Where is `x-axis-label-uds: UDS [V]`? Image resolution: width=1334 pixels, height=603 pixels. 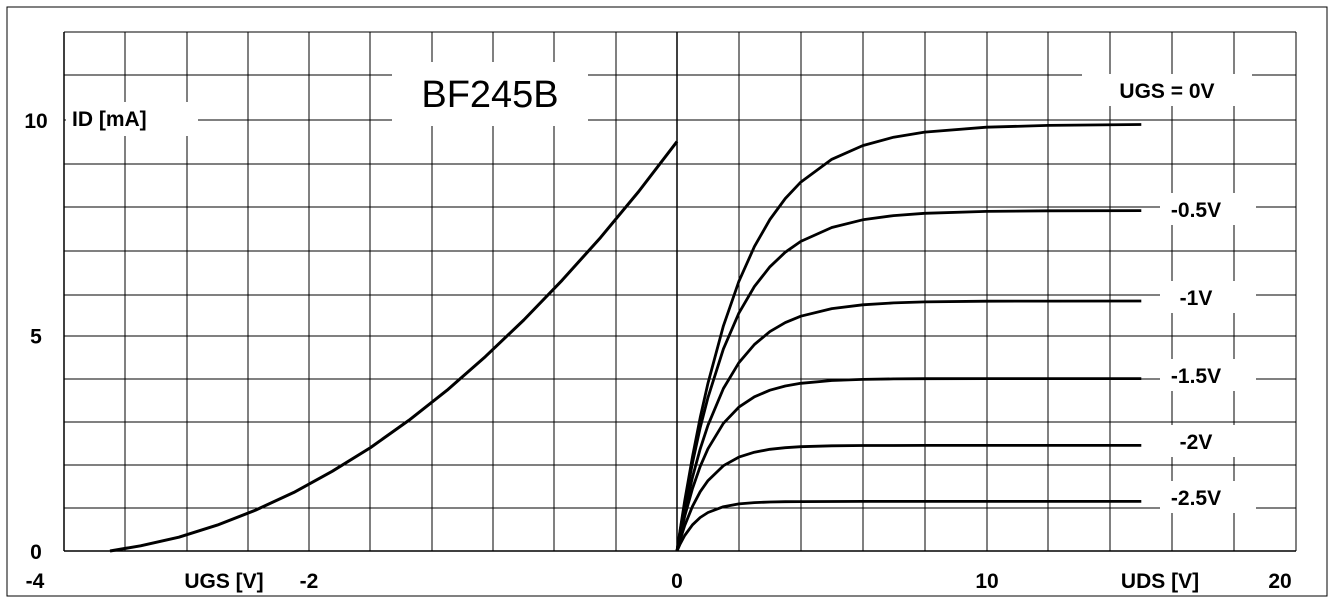
x-axis-label-uds: UDS [V] is located at coordinates (1160, 581).